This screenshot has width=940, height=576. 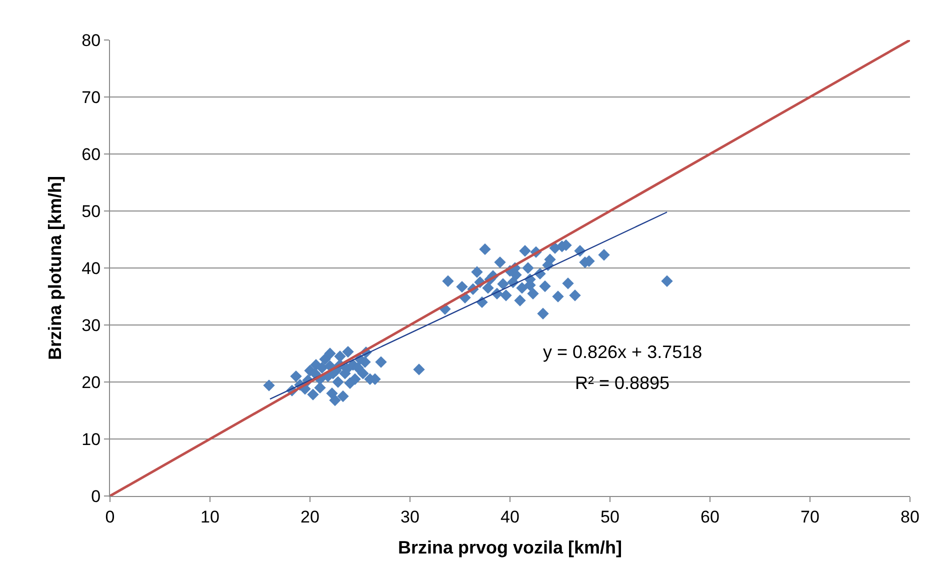 What do you see at coordinates (91, 154) in the screenshot?
I see `y-tick-label: 60` at bounding box center [91, 154].